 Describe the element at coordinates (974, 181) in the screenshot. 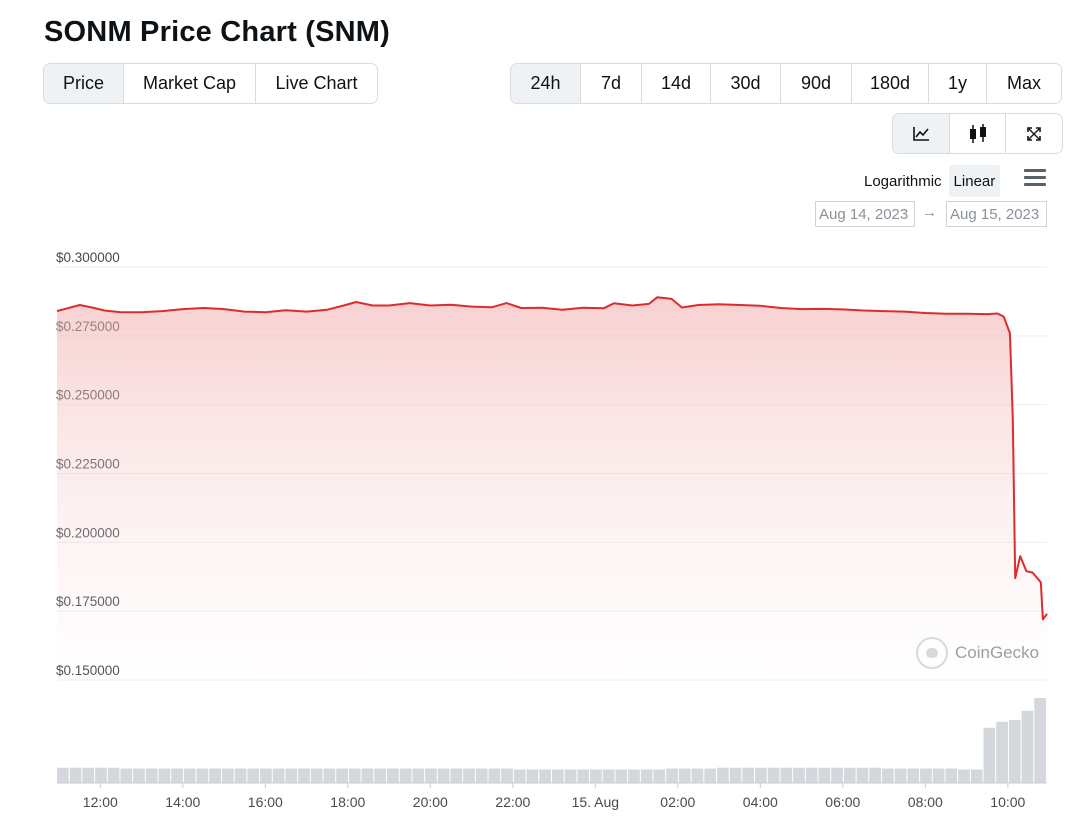

I see `scale-linear: Linear` at that location.